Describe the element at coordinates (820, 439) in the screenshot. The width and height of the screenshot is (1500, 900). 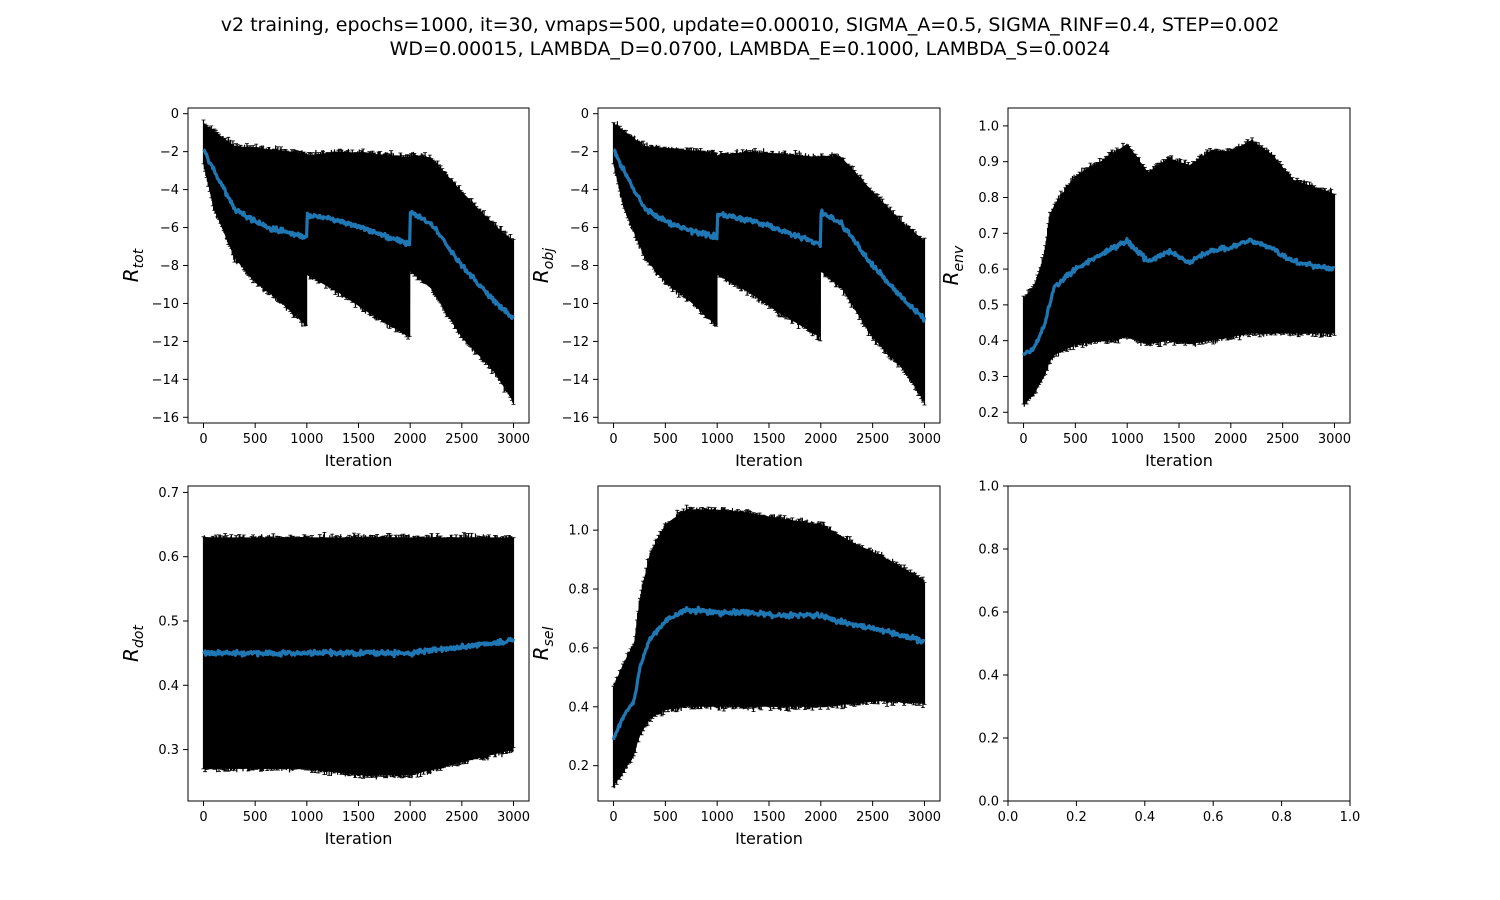
I see `x-tick-label-r_obj: 2000` at that location.